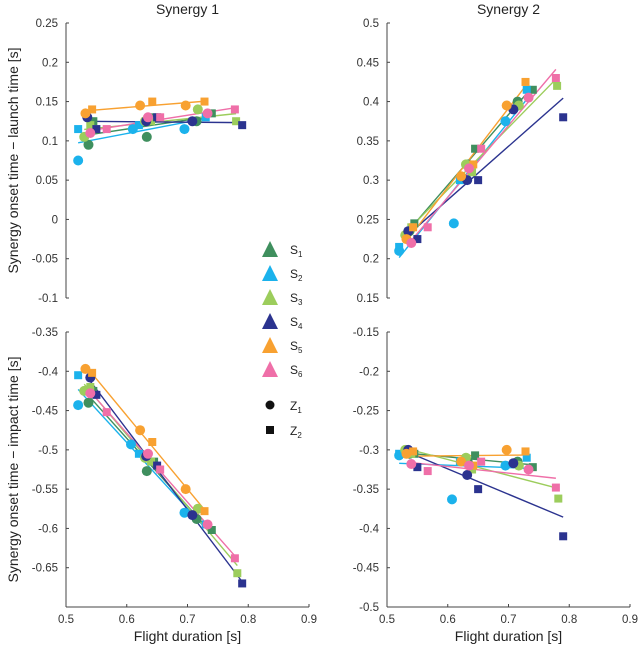 The height and width of the screenshot is (647, 638). I want to click on y-tick-label: -0.6, so click(48, 529).